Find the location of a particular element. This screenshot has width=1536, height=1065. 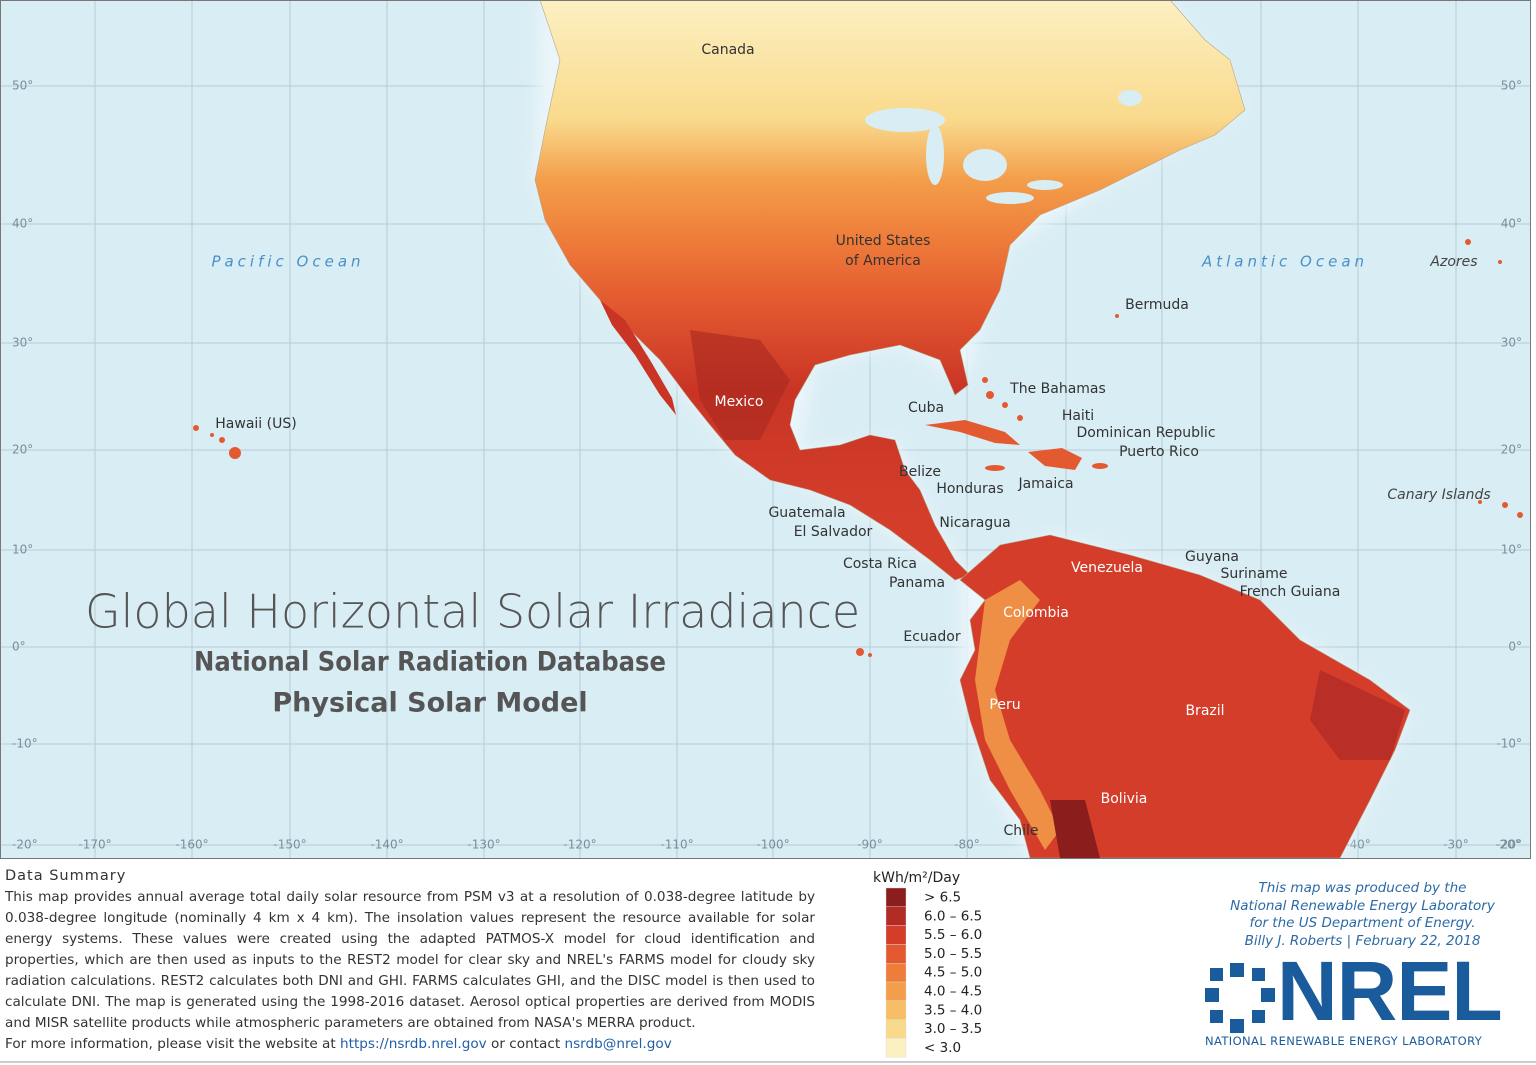

place-label: Costa Rica is located at coordinates (880, 564).